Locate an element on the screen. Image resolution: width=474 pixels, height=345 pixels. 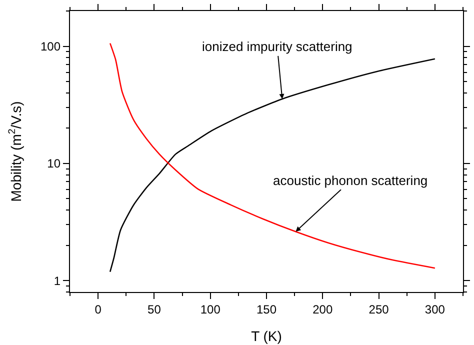
x-tick-label: 0 is located at coordinates (98, 309).